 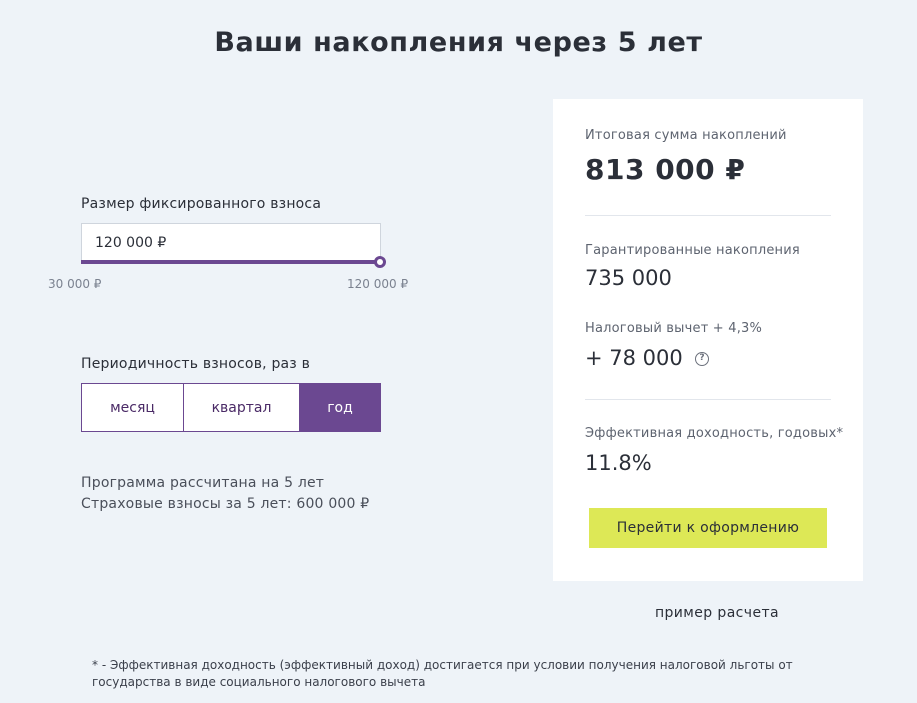 I want to click on period-option-year: год, so click(x=340, y=407).